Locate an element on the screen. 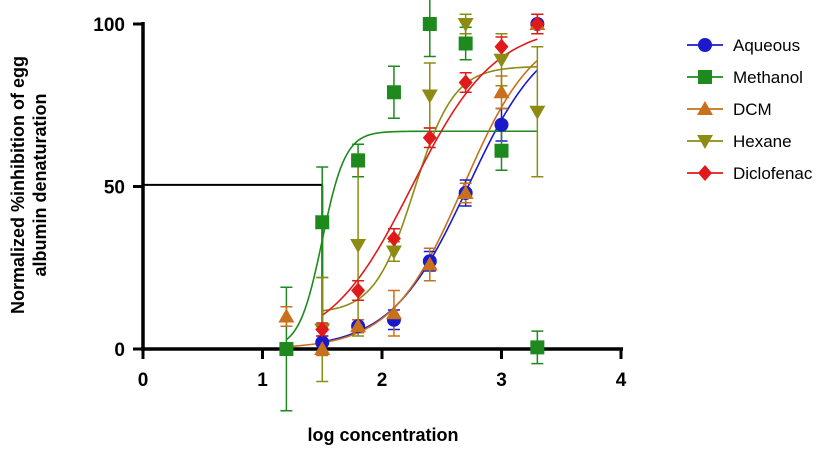 This screenshot has height=452, width=838. x-tick-label: 0 is located at coordinates (143, 380).